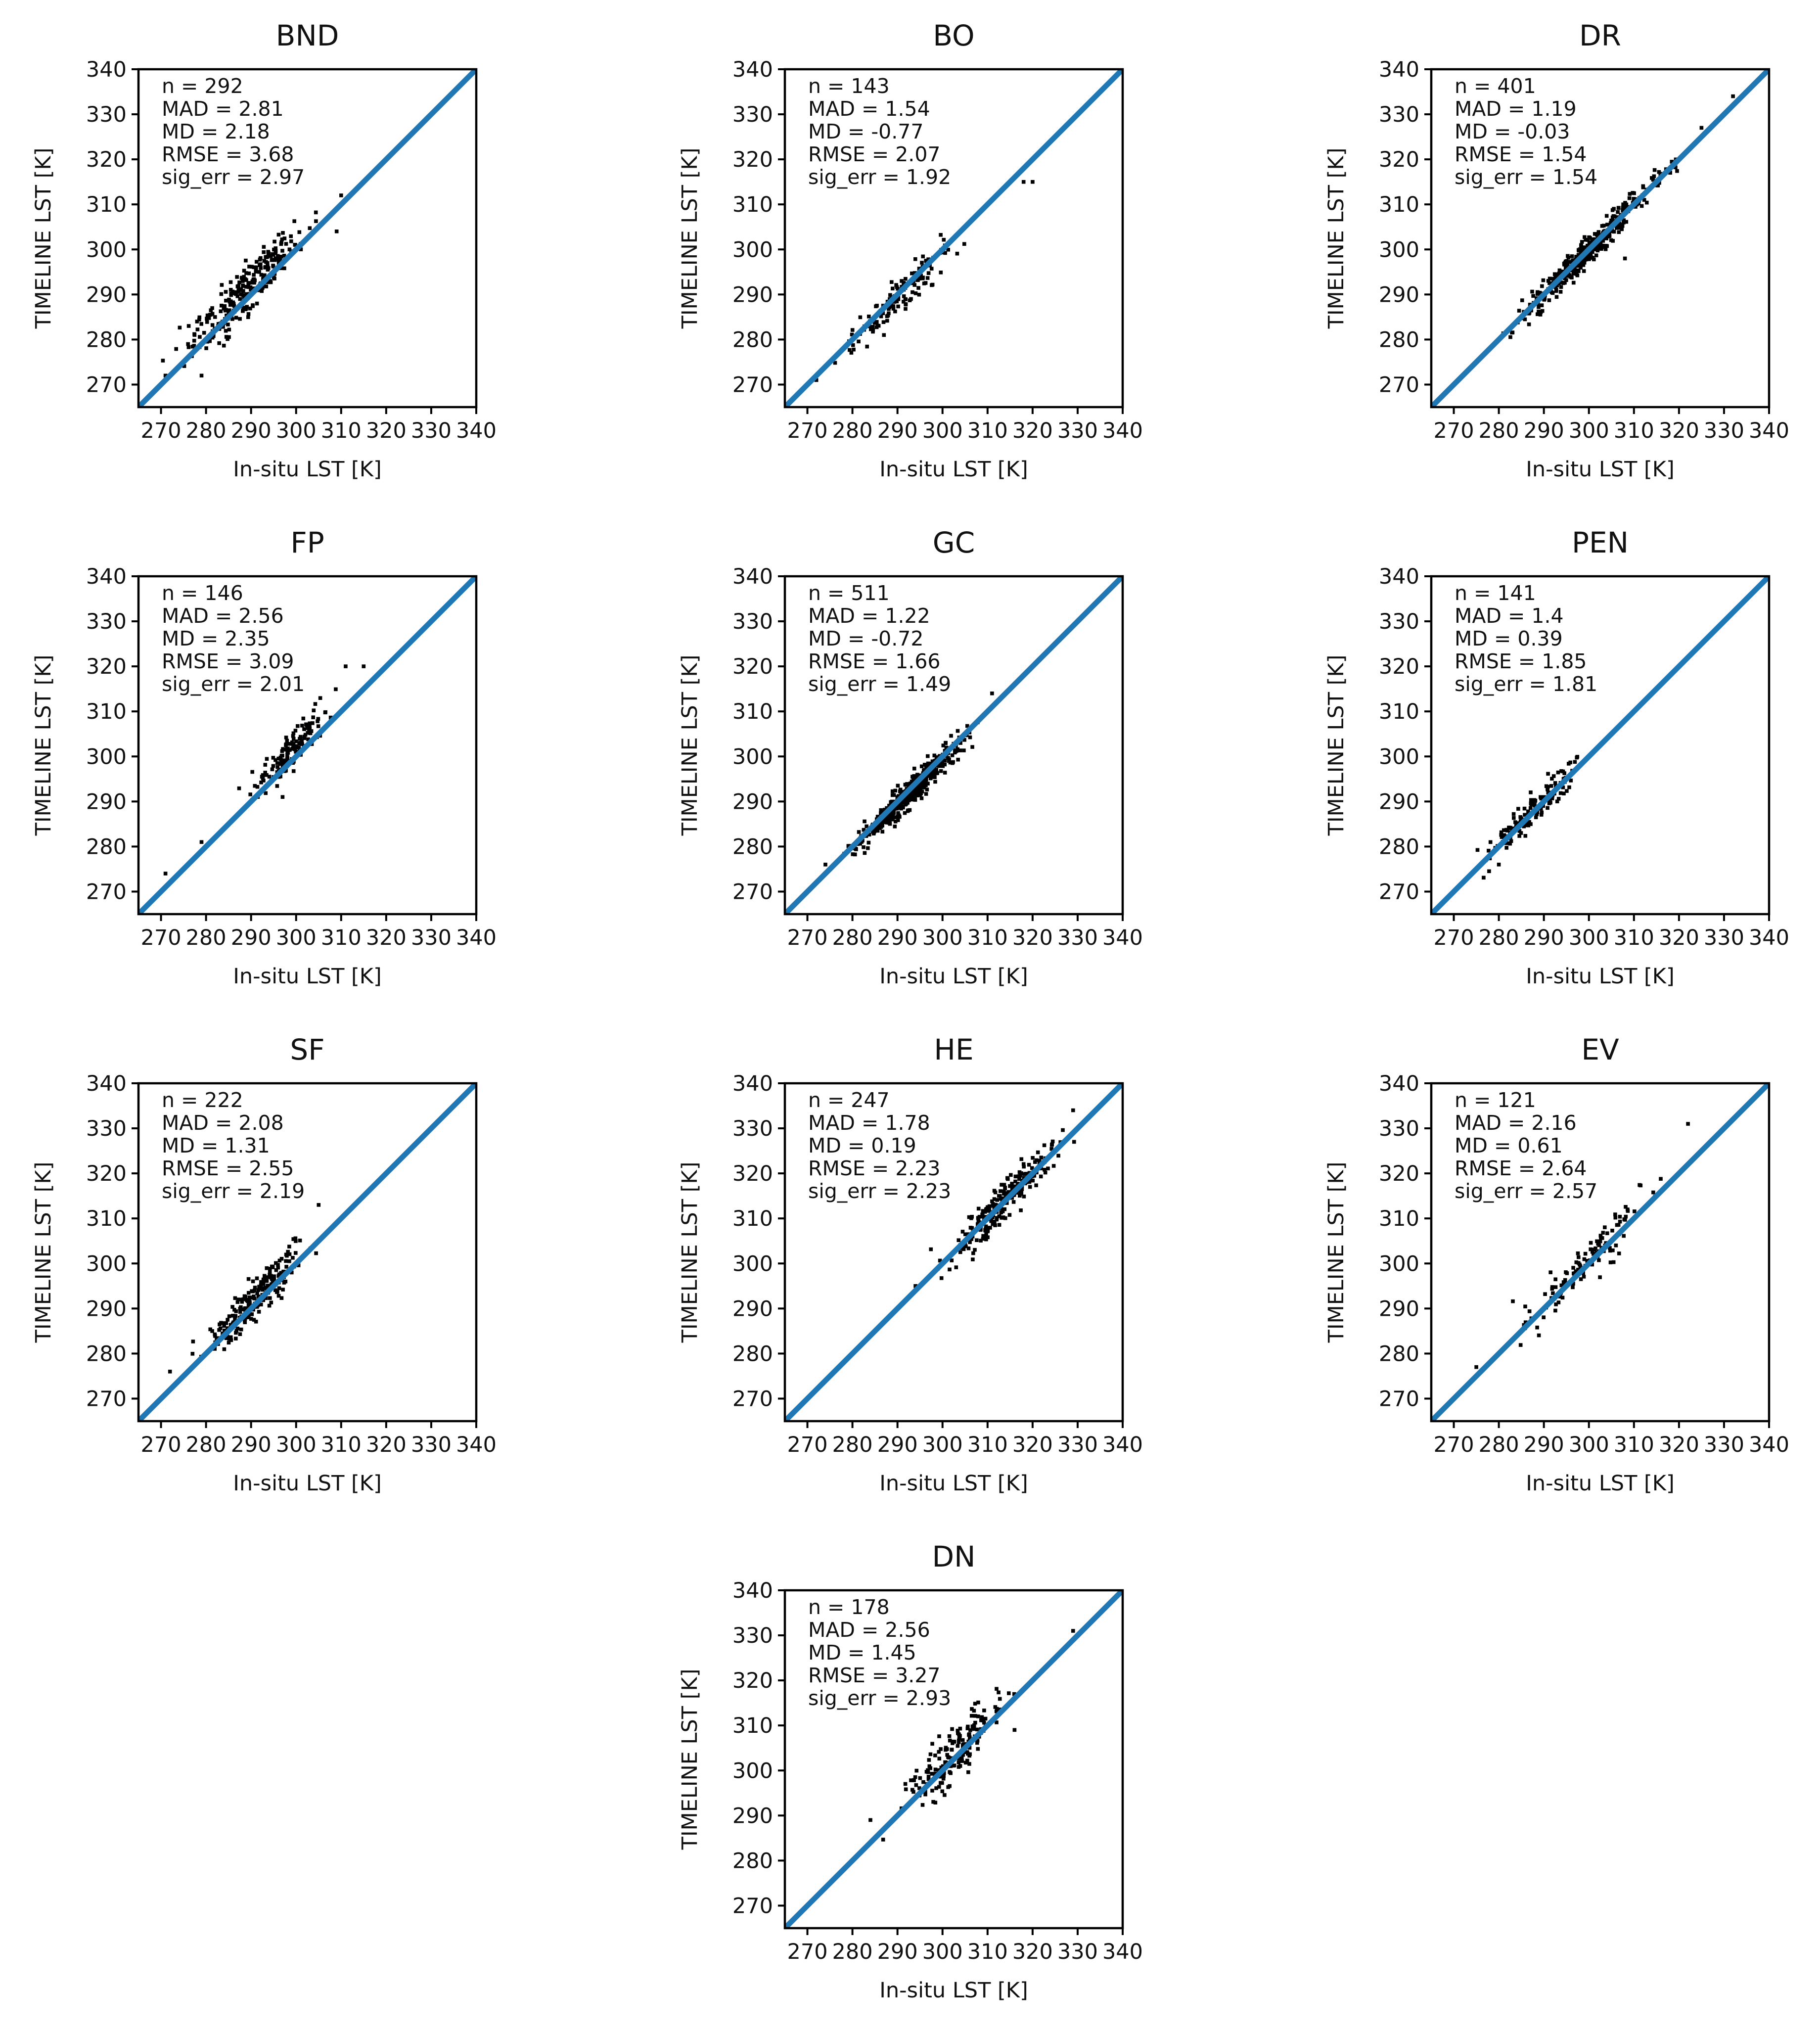  Describe the element at coordinates (106, 159) in the screenshot. I see `y-tick-label: 320` at that location.